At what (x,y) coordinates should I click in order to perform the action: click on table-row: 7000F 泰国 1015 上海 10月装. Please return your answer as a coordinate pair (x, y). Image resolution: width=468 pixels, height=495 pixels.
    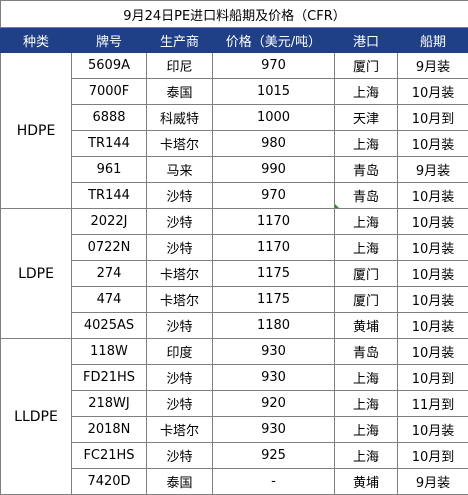
    Looking at the image, I should click on (234, 91).